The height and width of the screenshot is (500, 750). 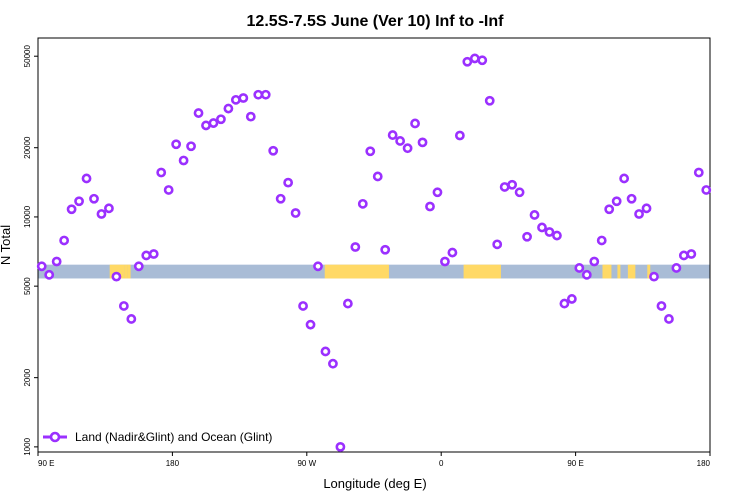 I want to click on legend: Land (Nadir&Glint) and Ocean (Glint), so click(x=157, y=437).